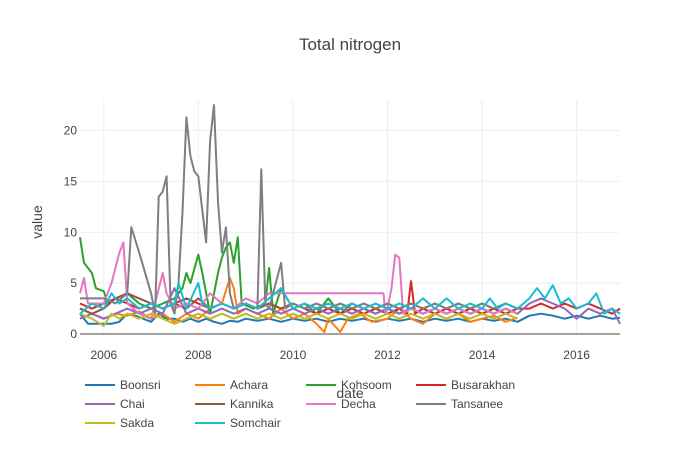  I want to click on y-tick-label: 5, so click(73, 283).